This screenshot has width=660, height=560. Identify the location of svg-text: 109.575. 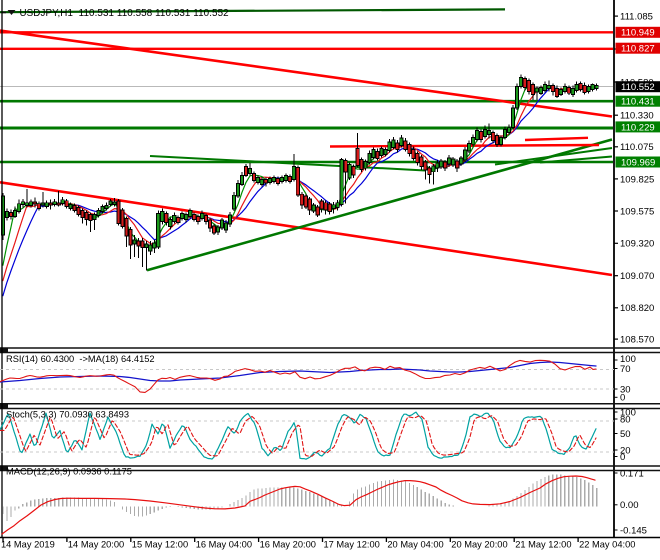
(637, 211).